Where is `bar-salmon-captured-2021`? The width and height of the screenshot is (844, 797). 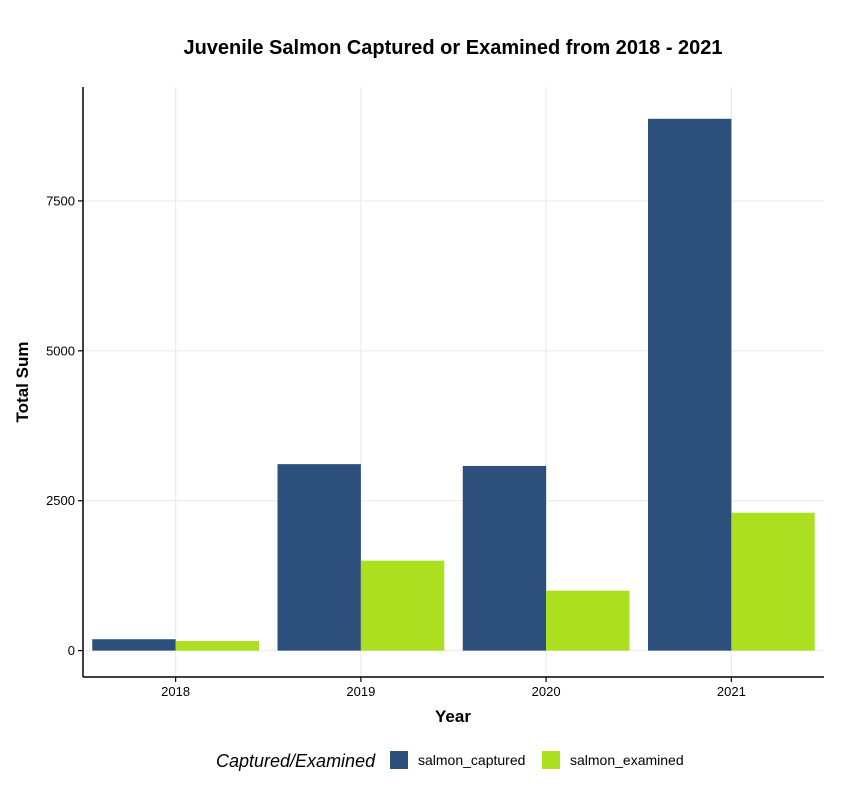 bar-salmon-captured-2021 is located at coordinates (690, 384).